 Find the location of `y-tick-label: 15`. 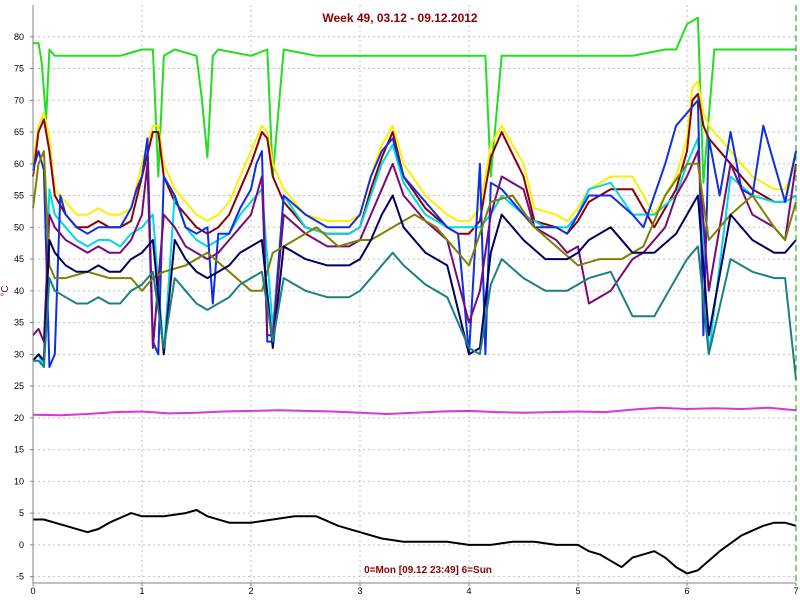

y-tick-label: 15 is located at coordinates (19, 450).